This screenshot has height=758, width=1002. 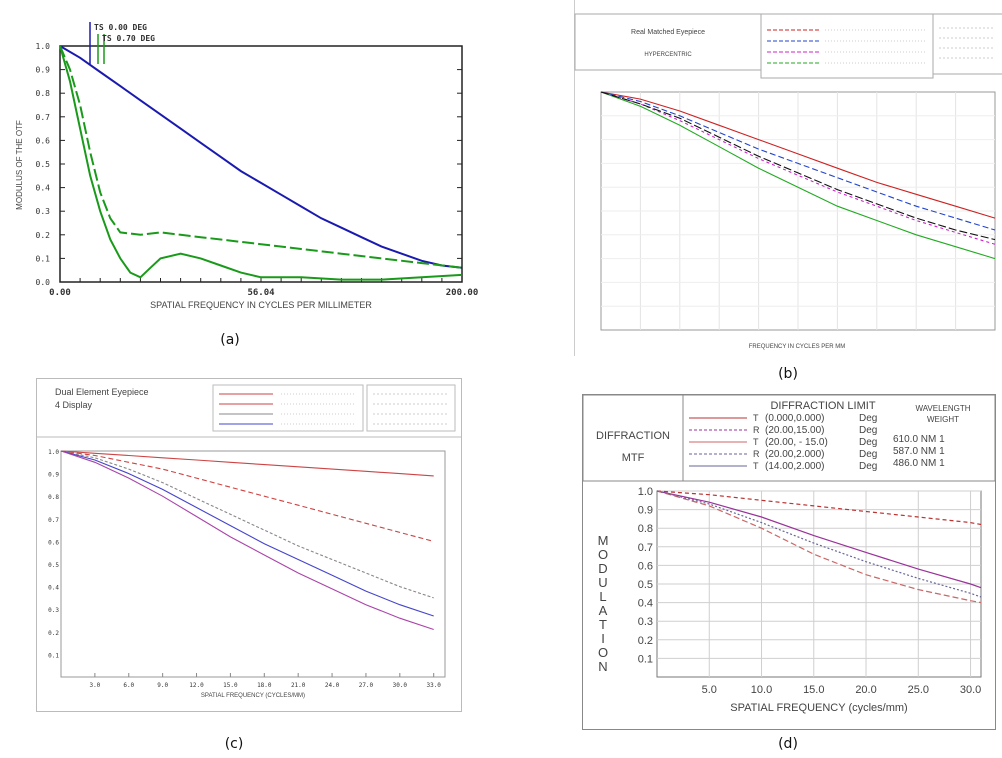 I want to click on x-tick-label-d: 5.0, so click(x=709, y=690).